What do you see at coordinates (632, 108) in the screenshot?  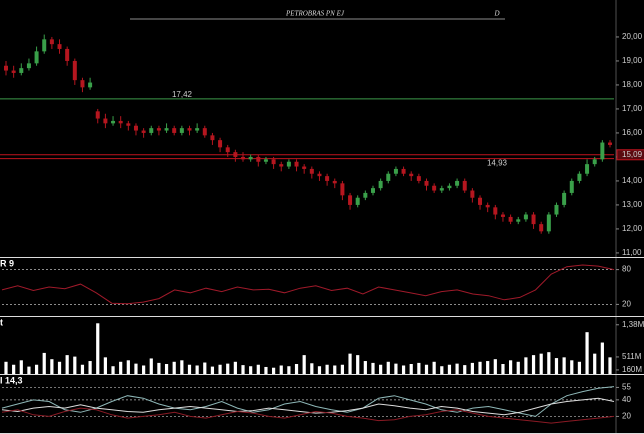 I see `y-tick-label: 17,00` at bounding box center [632, 108].